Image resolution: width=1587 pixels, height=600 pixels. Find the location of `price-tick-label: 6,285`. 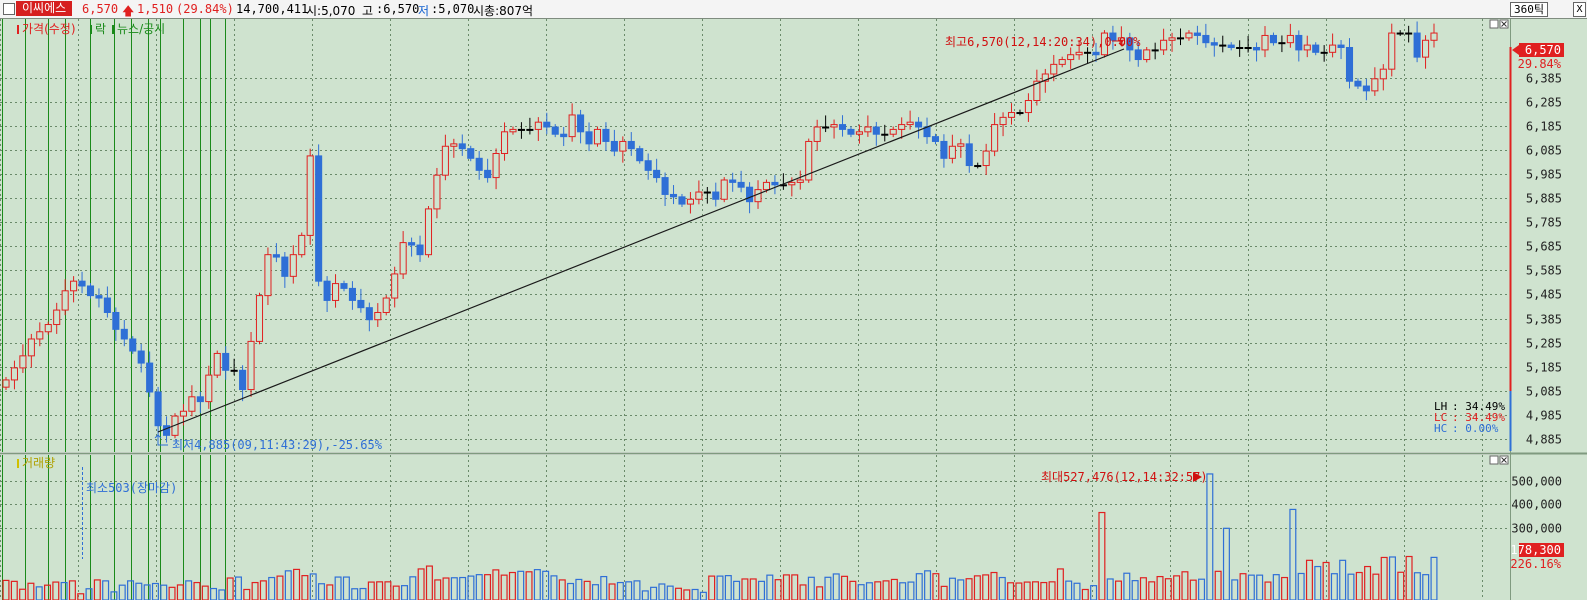

price-tick-label: 6,285 is located at coordinates (1544, 103).